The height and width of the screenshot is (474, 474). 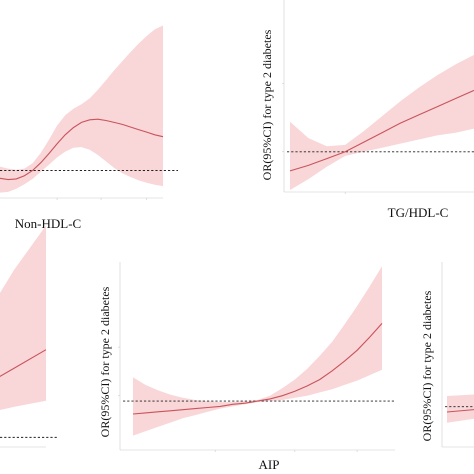 I want to click on bottom-left-confidence-band, so click(x=23, y=318).